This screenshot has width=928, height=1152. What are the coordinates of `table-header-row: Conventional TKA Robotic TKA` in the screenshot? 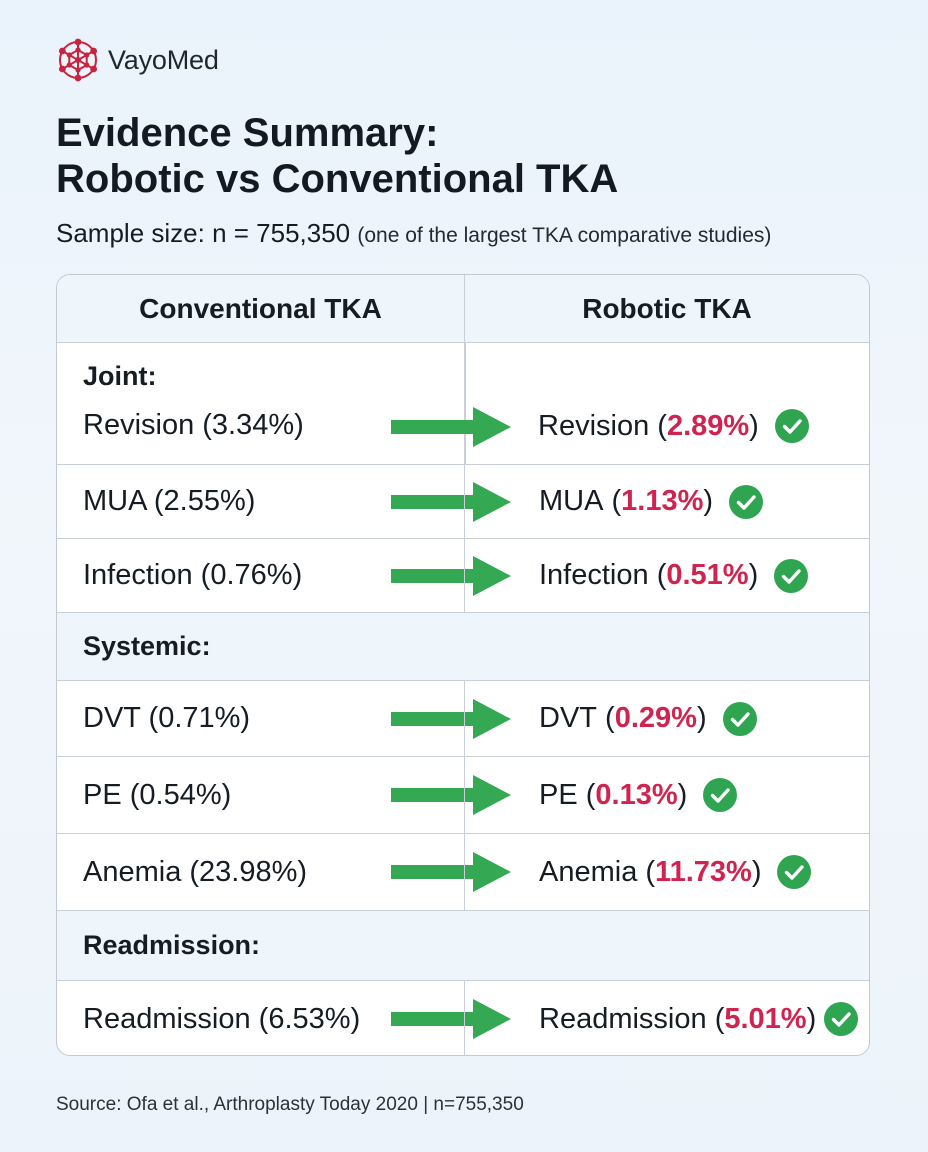 It's located at (463, 309).